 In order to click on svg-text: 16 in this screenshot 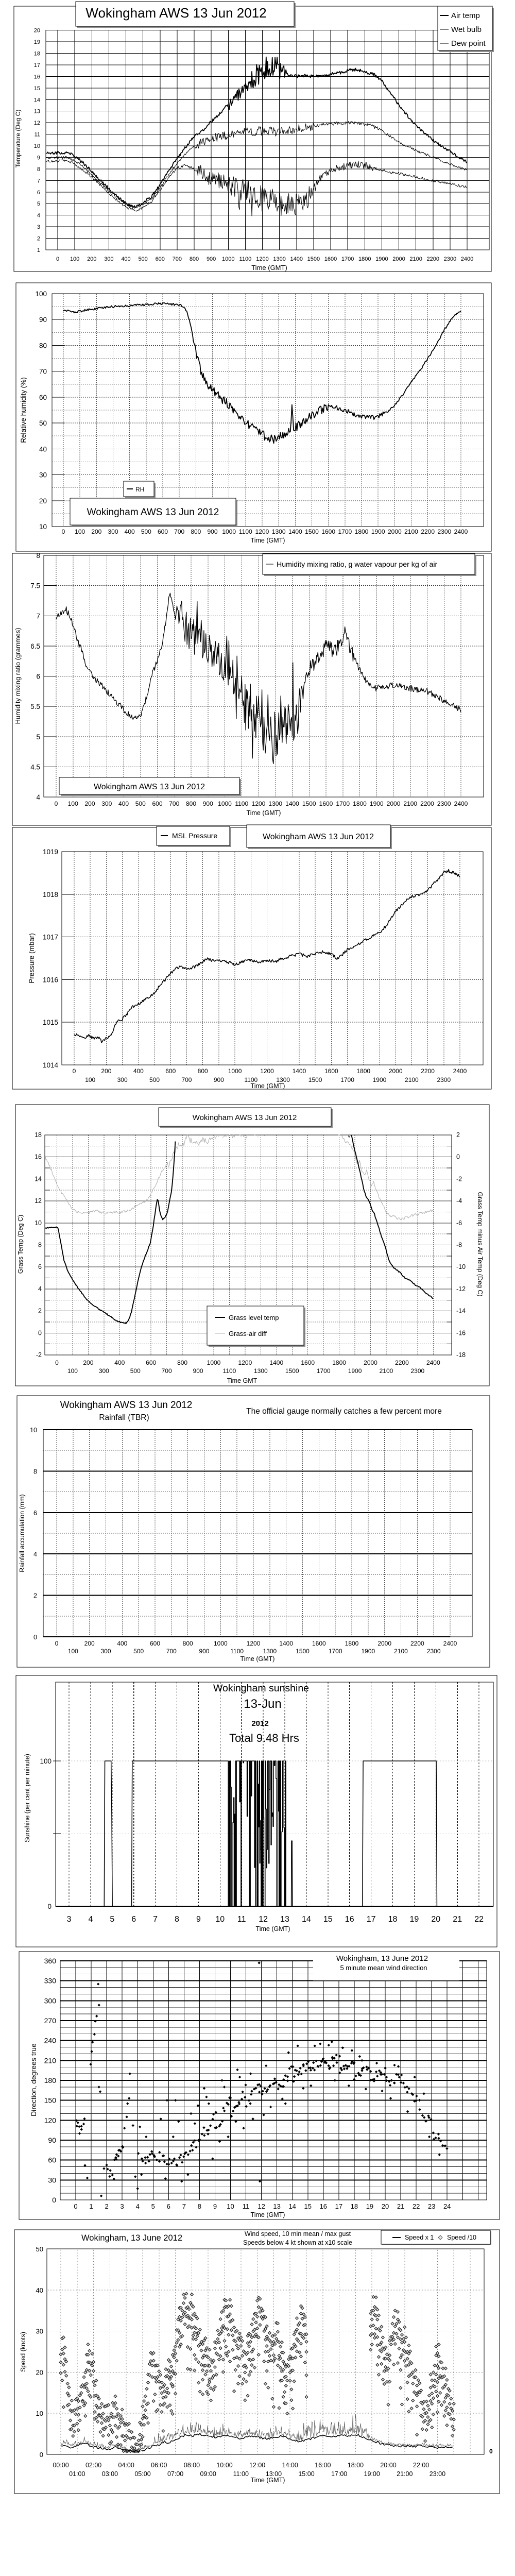, I will do `click(38, 1157)`.